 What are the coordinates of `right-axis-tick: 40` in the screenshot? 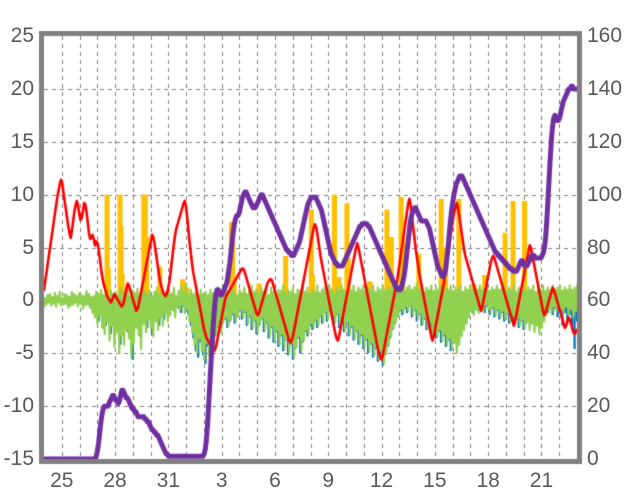 It's located at (599, 353).